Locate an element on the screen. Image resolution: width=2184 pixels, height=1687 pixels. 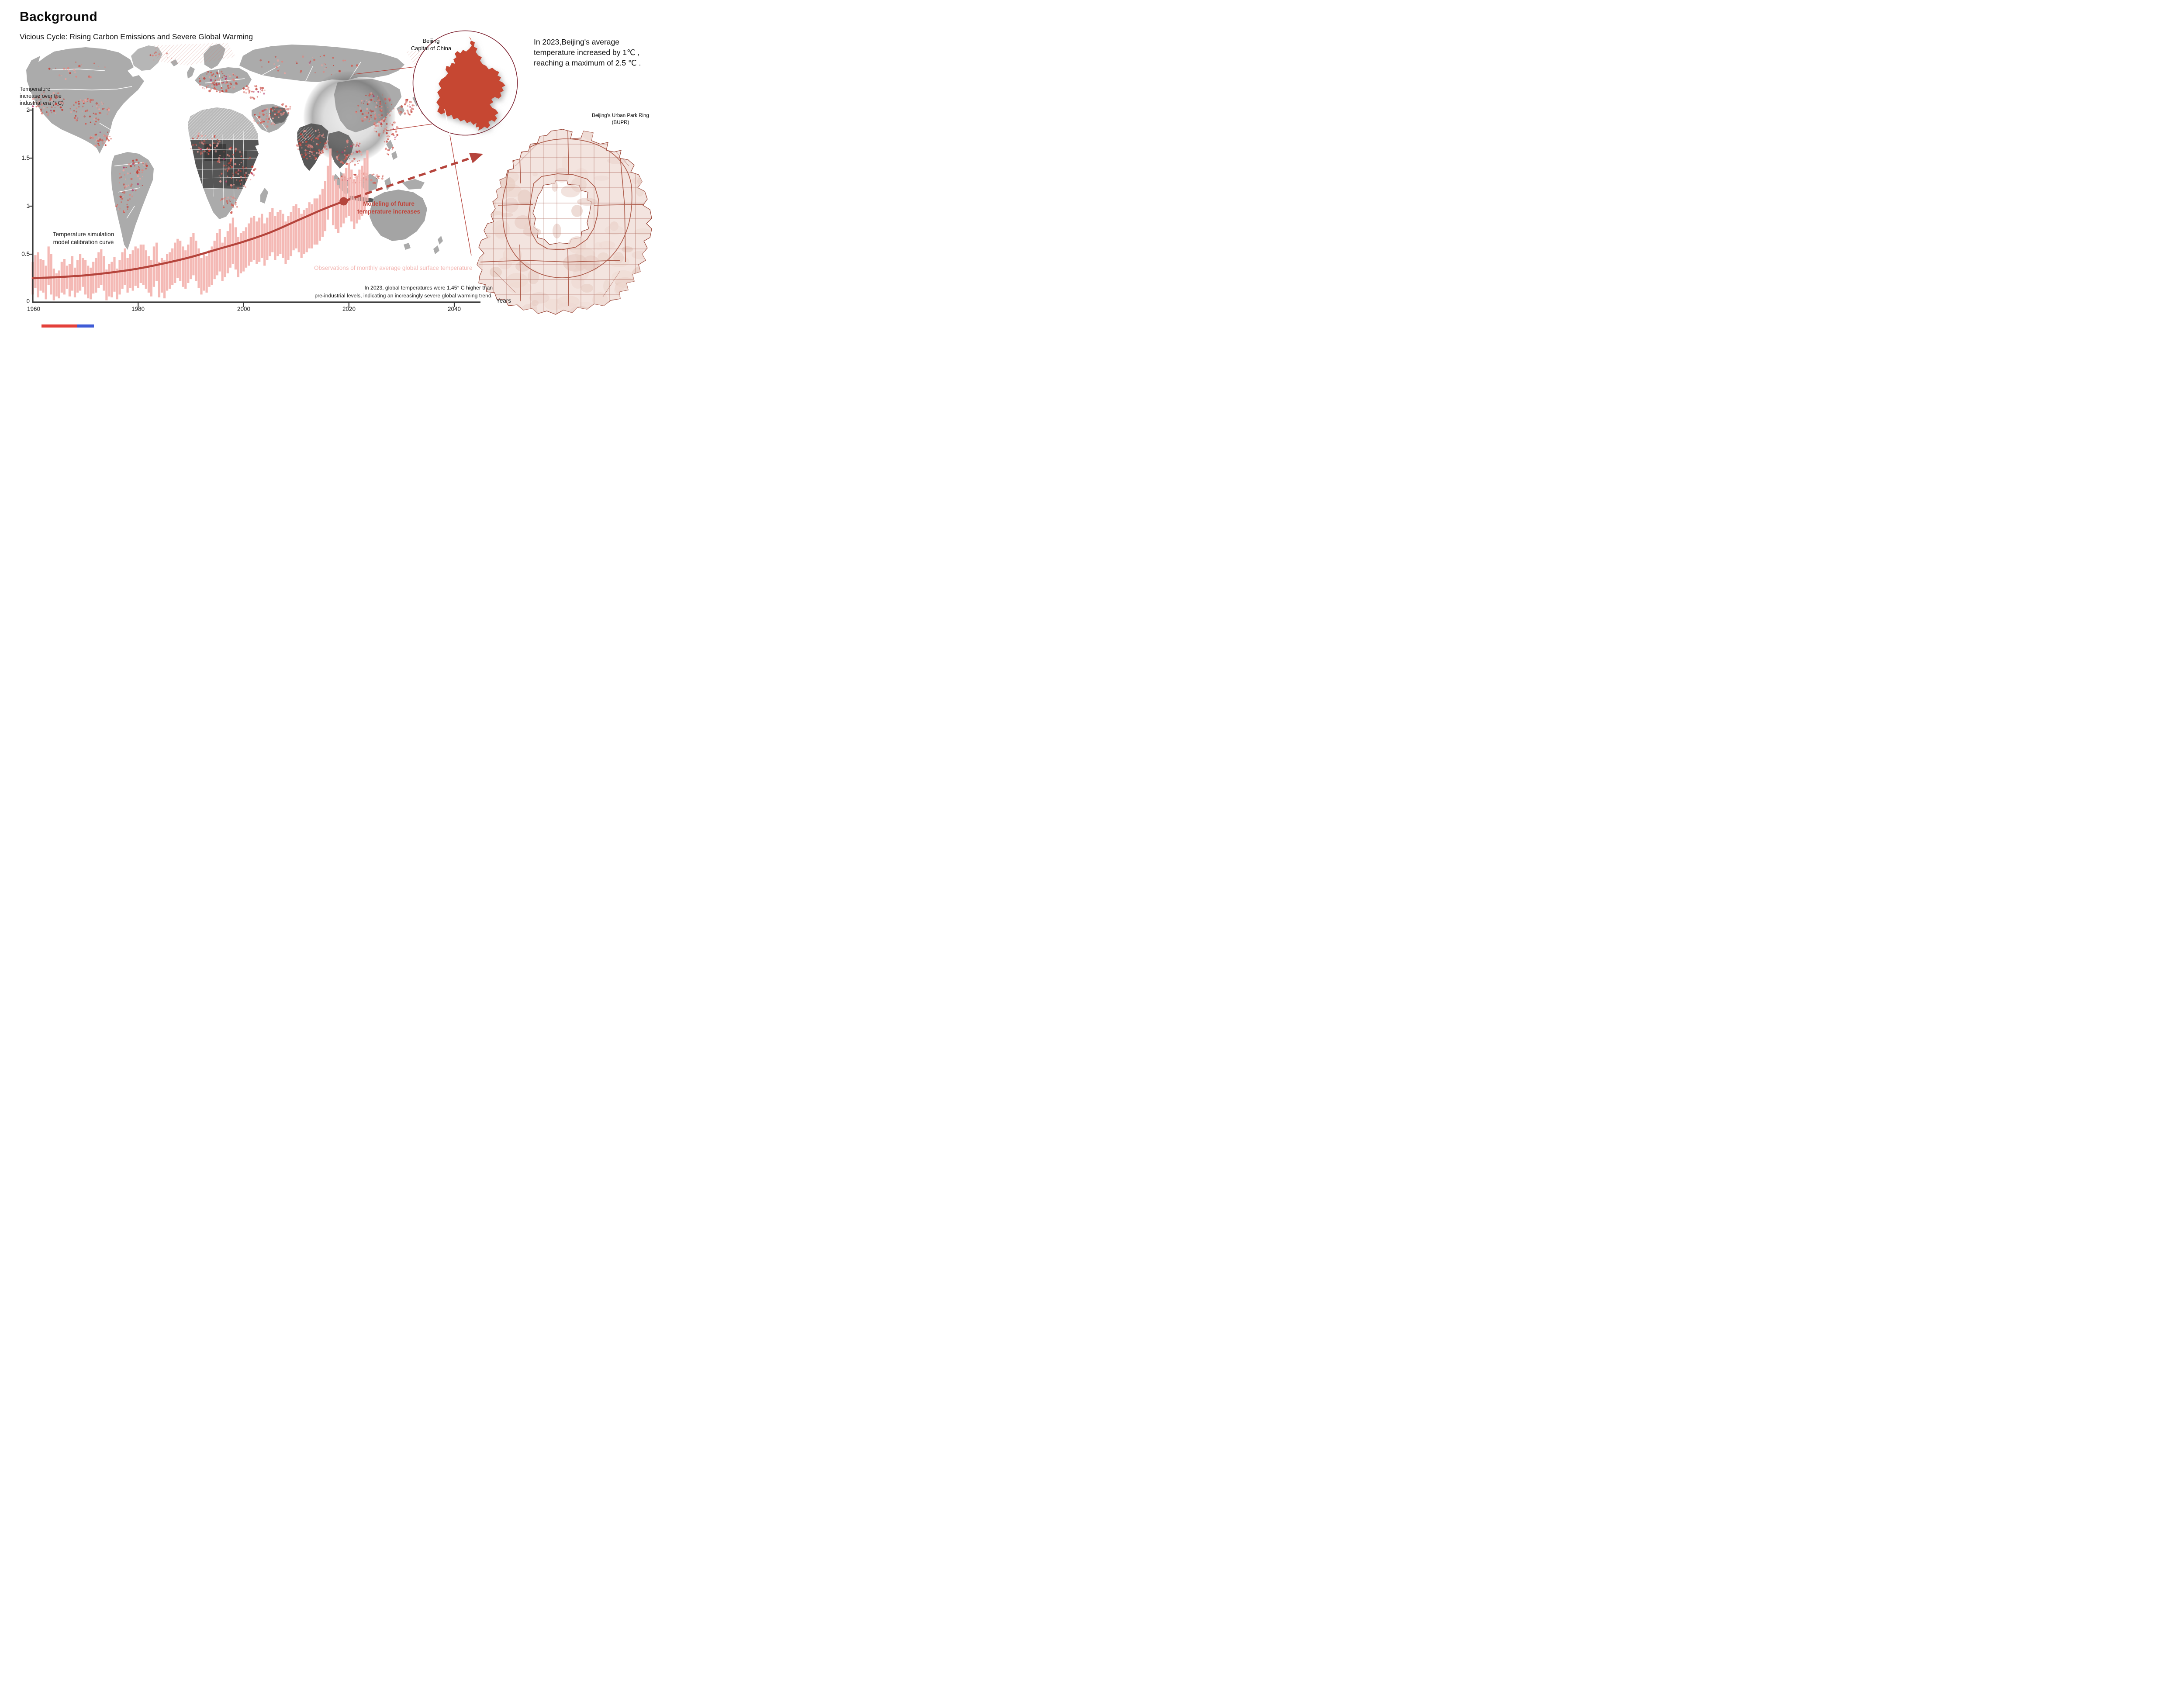
uk is located at coordinates (191, 72).